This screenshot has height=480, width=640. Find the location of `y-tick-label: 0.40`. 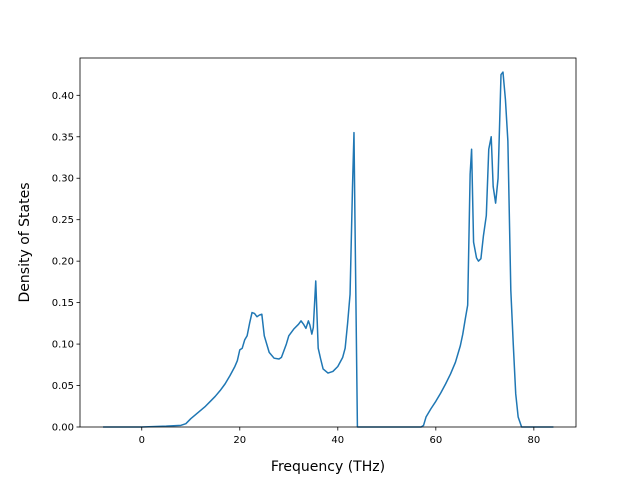

y-tick-label: 0.40 is located at coordinates (63, 96).